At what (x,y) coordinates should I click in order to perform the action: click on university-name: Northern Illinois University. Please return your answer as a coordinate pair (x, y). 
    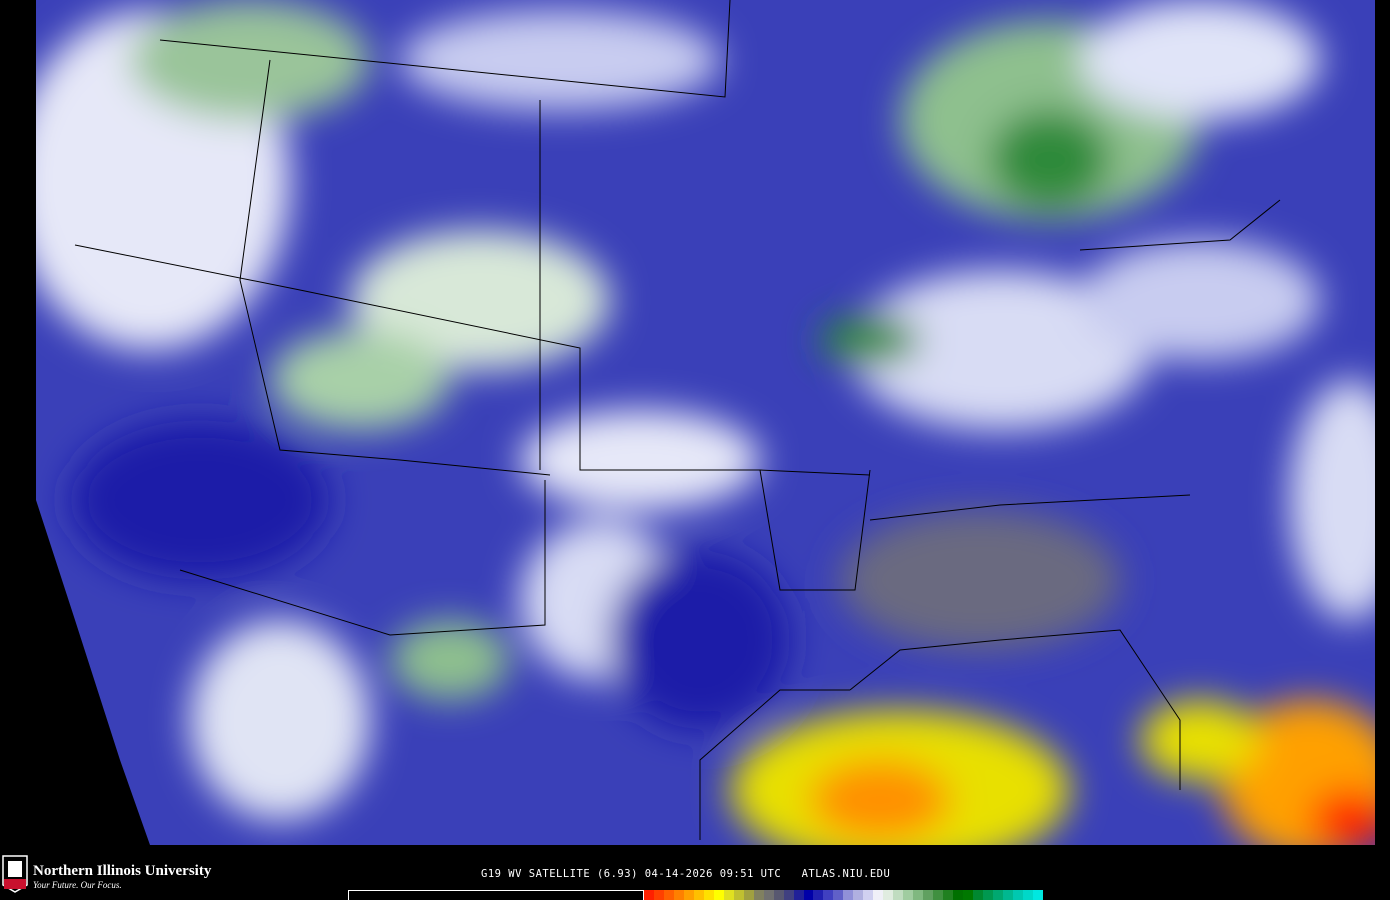
    Looking at the image, I should click on (122, 871).